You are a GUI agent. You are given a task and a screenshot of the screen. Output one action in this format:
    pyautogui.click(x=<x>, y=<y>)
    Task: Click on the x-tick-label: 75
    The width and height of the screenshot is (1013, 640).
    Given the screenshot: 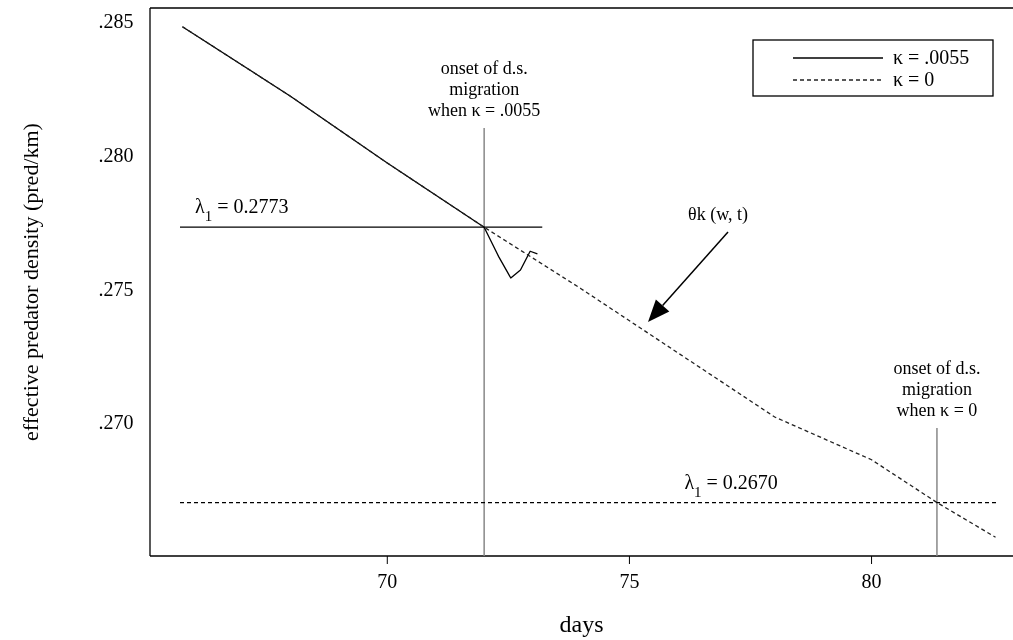 What is the action you would take?
    pyautogui.click(x=629, y=581)
    